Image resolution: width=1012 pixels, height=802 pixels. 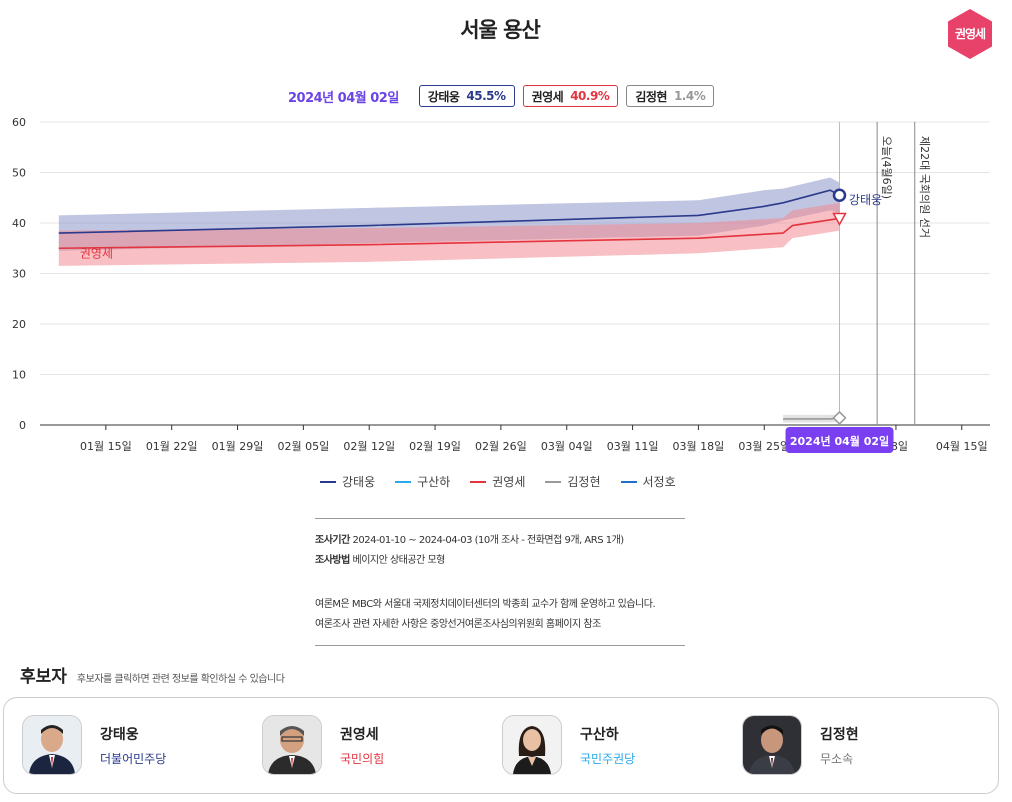 What do you see at coordinates (172, 446) in the screenshot?
I see `x-tick-label: 01월 22일` at bounding box center [172, 446].